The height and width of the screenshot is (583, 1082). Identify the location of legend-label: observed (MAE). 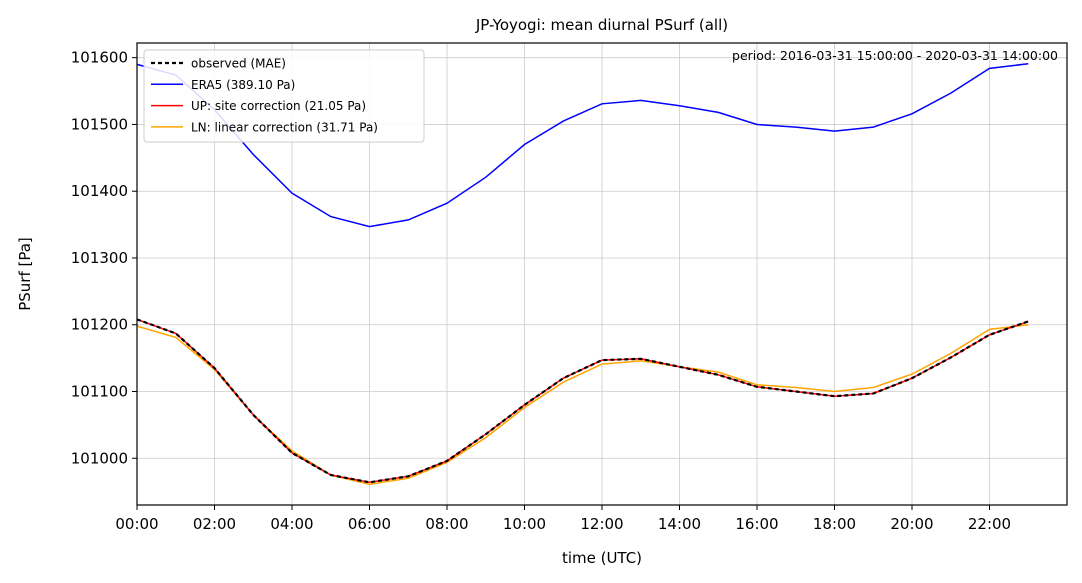
(238, 64).